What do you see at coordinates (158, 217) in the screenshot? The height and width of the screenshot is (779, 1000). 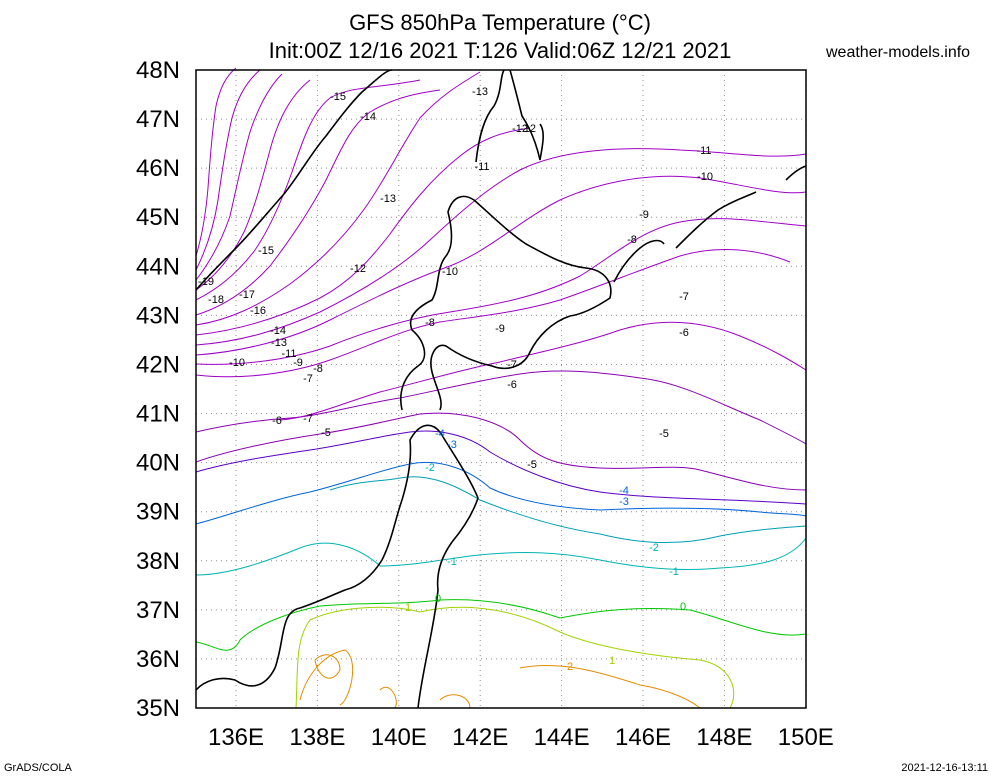 I see `latitude-label: 45N` at bounding box center [158, 217].